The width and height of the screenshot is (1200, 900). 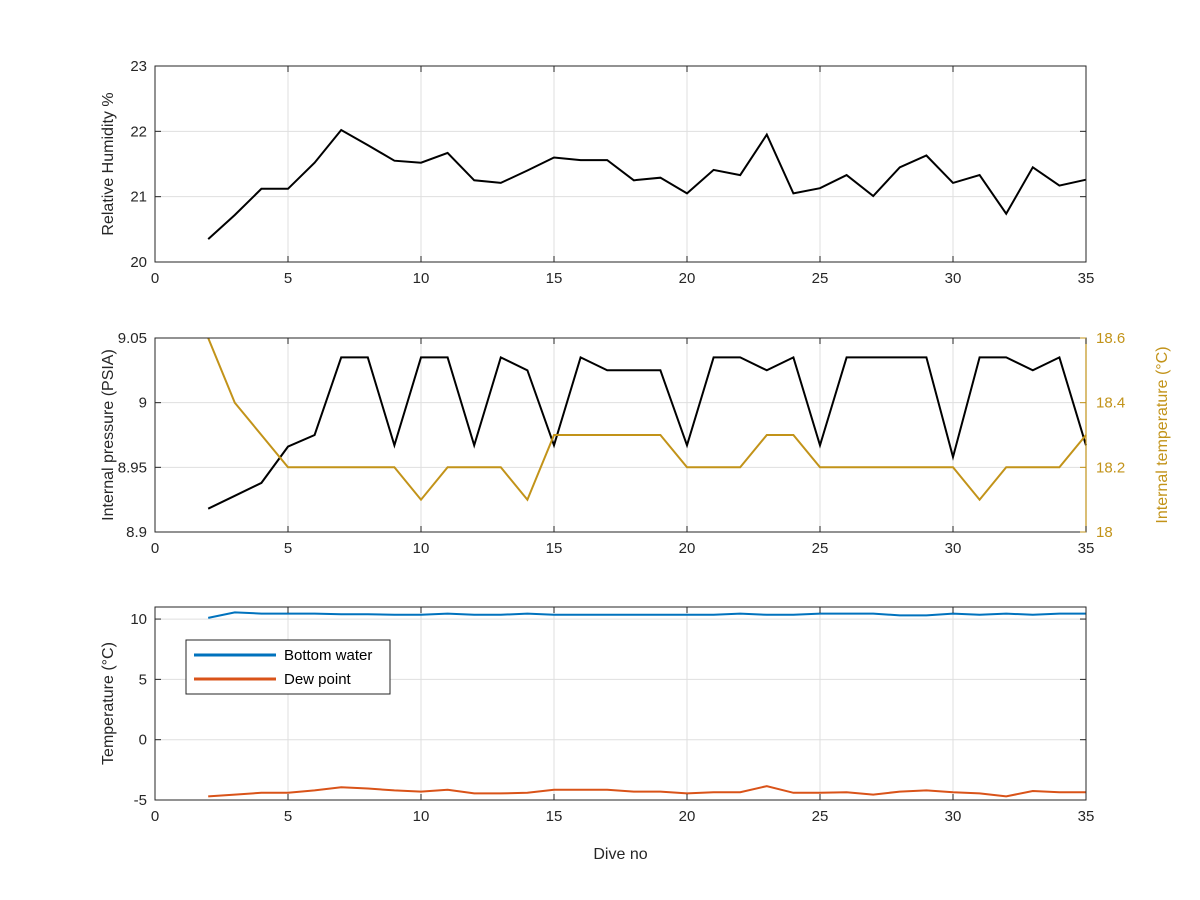 I want to click on temperature-y-tick-label: 5, so click(x=143, y=679).